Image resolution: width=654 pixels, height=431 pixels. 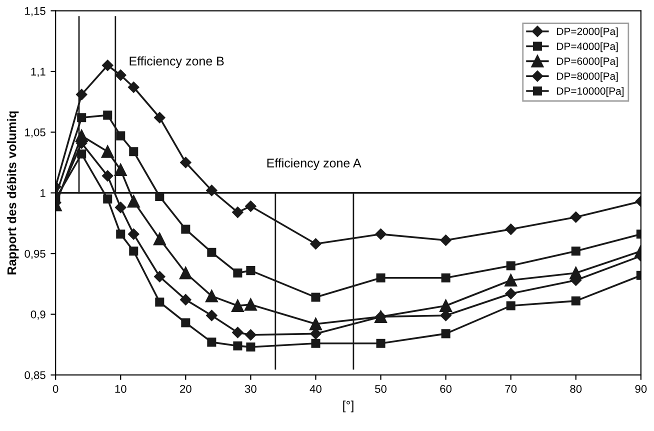 What do you see at coordinates (38, 72) in the screenshot?
I see `y-tick-label: 1,1` at bounding box center [38, 72].